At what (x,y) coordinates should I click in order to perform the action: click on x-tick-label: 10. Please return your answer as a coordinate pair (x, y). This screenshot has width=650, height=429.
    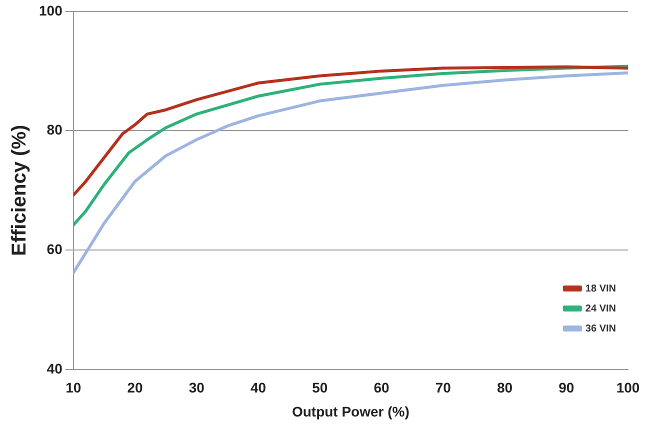
    Looking at the image, I should click on (74, 388).